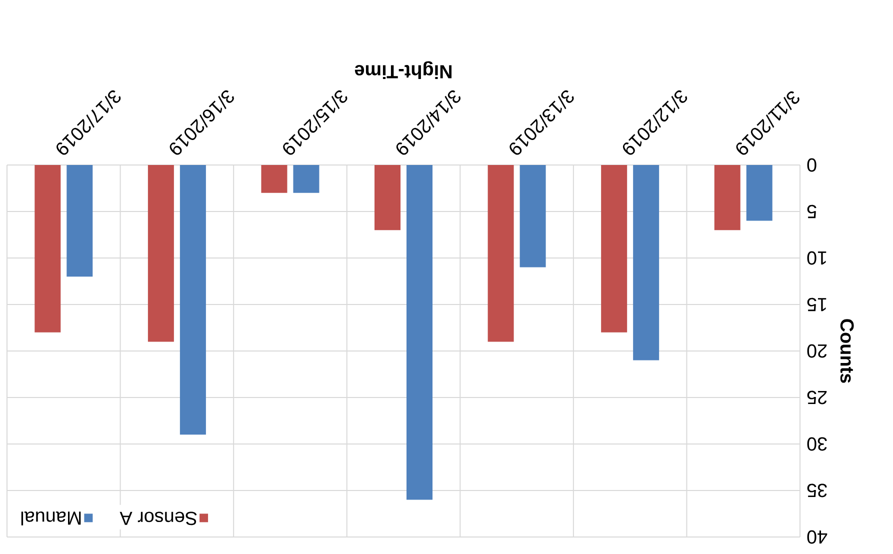 The width and height of the screenshot is (893, 554). What do you see at coordinates (847, 351) in the screenshot?
I see `y-axis-title: Counts` at bounding box center [847, 351].